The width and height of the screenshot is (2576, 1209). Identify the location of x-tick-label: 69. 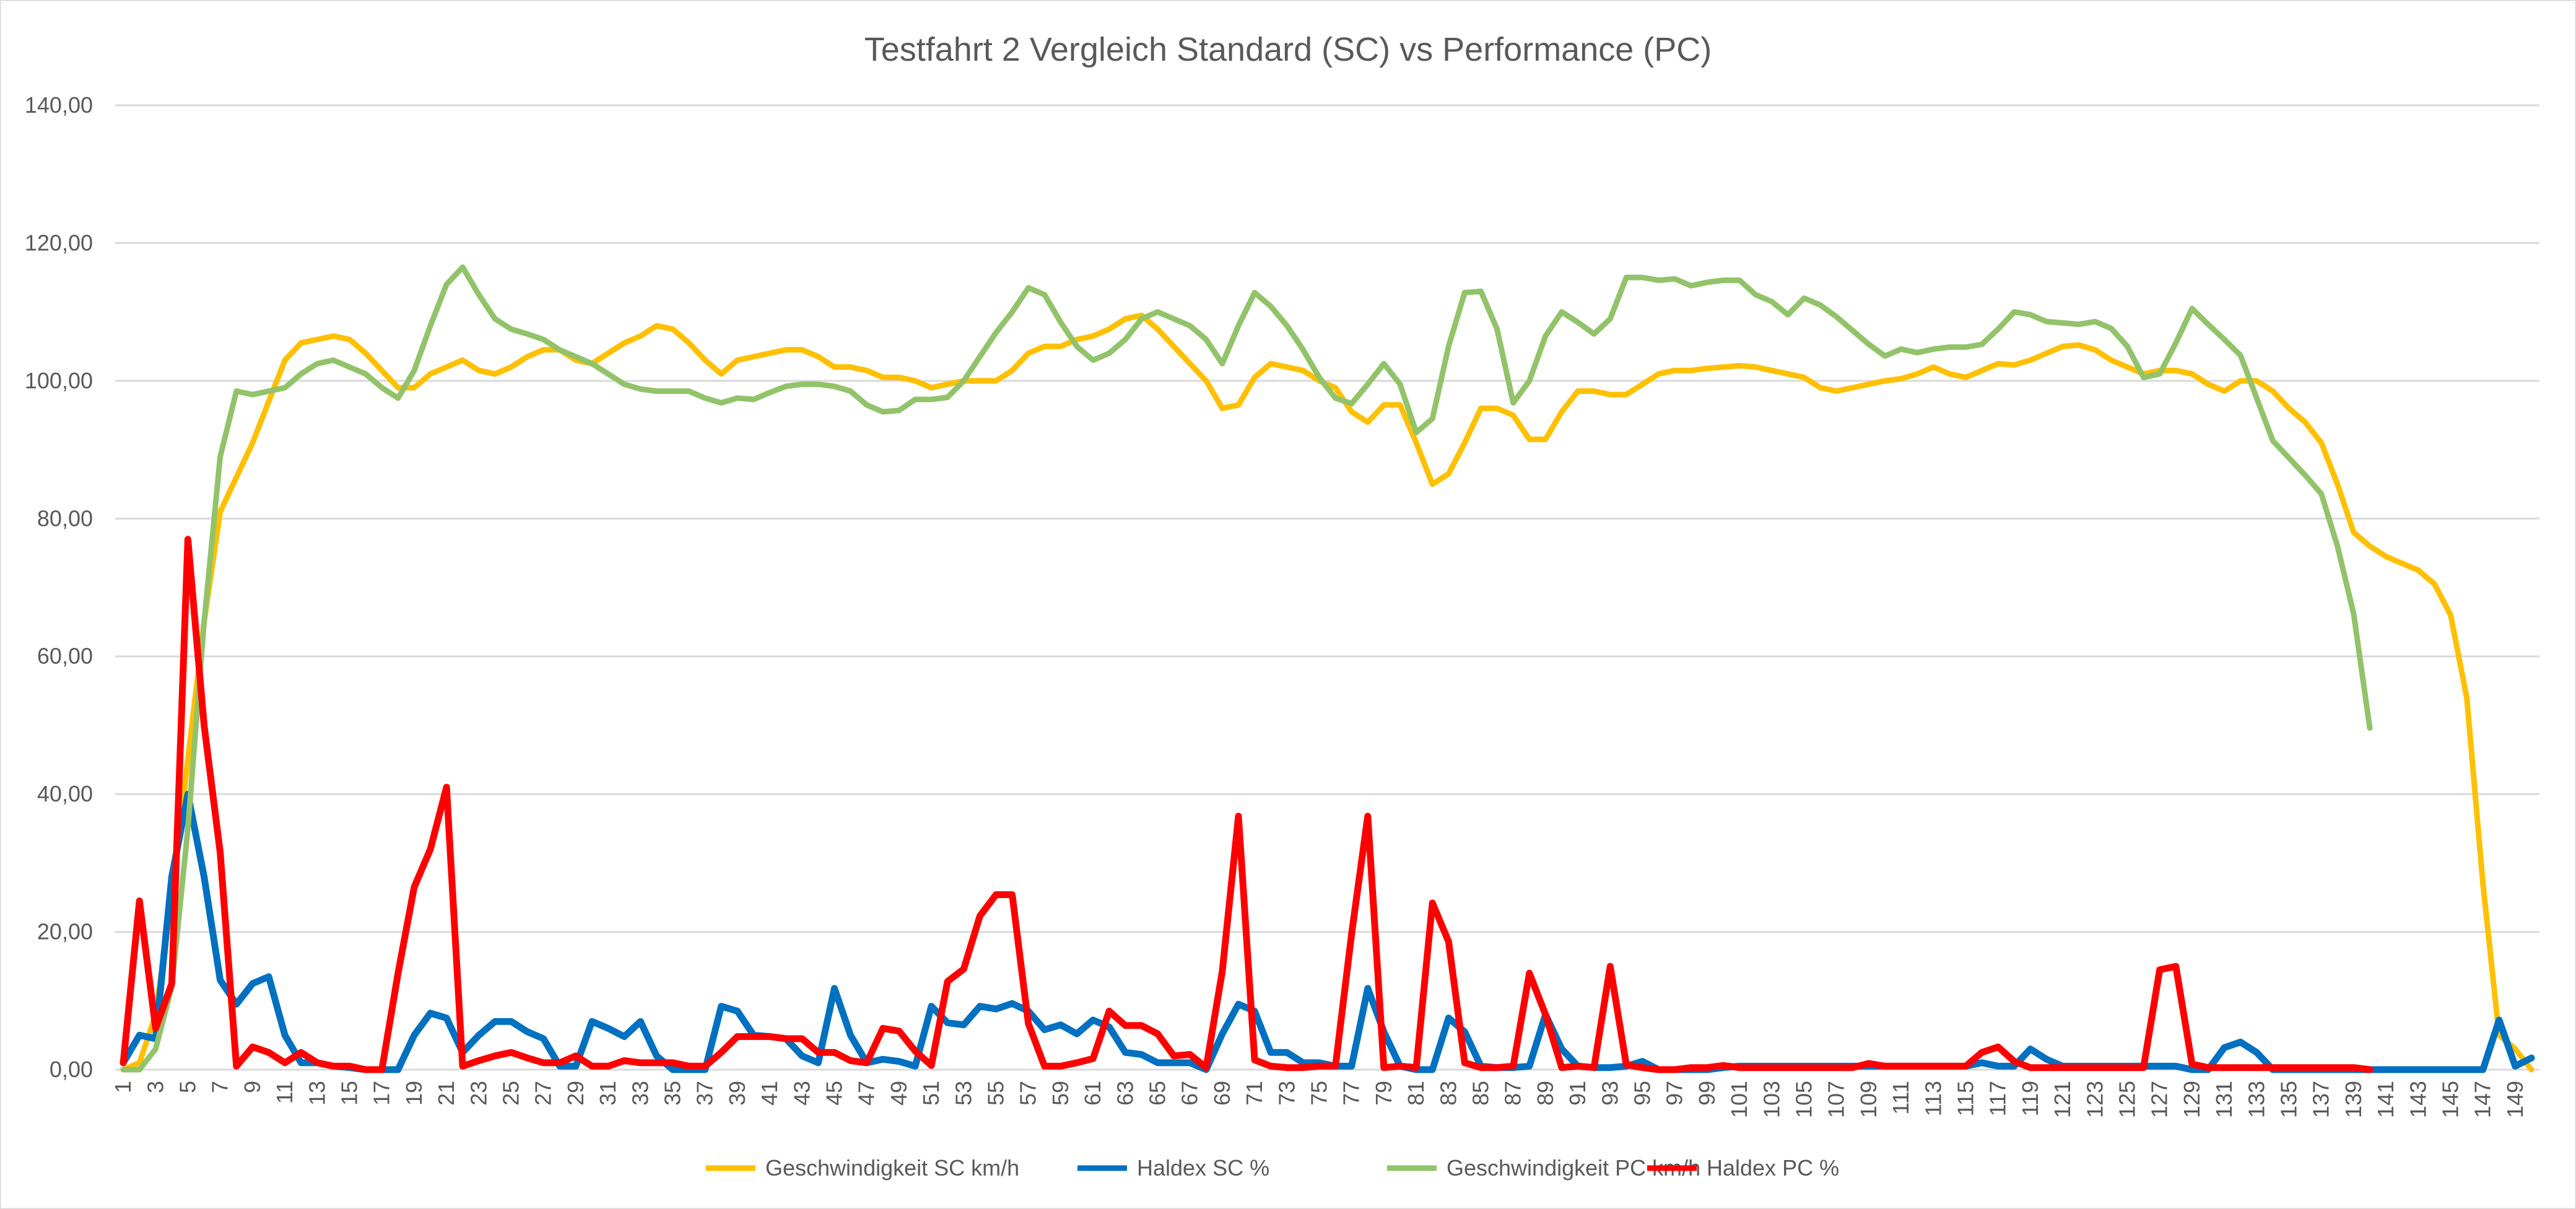
(1222, 1093).